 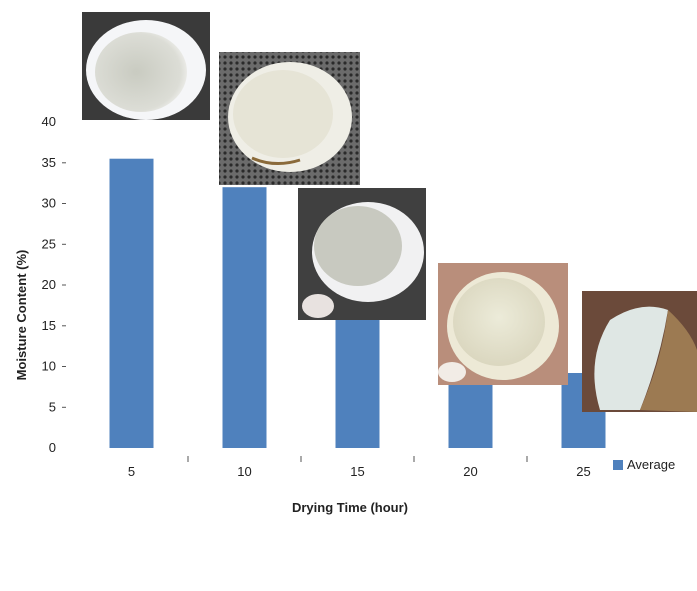 What do you see at coordinates (52, 447) in the screenshot?
I see `y-tick-label: 0` at bounding box center [52, 447].